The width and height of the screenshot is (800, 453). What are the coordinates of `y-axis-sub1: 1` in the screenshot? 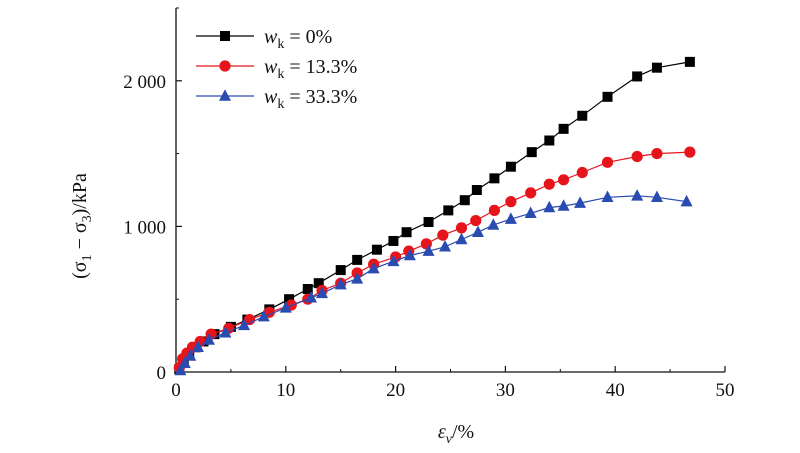 It's located at (87, 257).